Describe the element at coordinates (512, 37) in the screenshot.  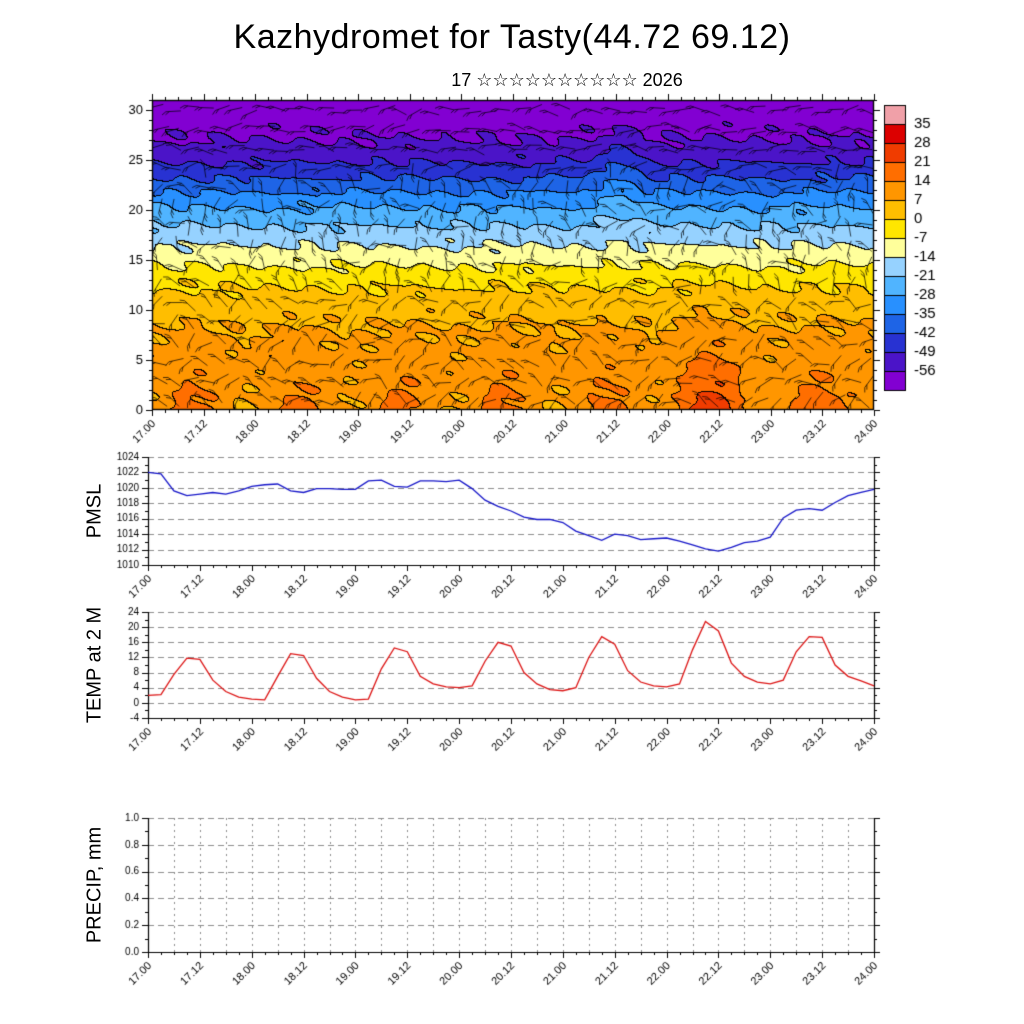
I see `chart-title: Kazhydromet for Tasty(44.72 69.12)` at that location.